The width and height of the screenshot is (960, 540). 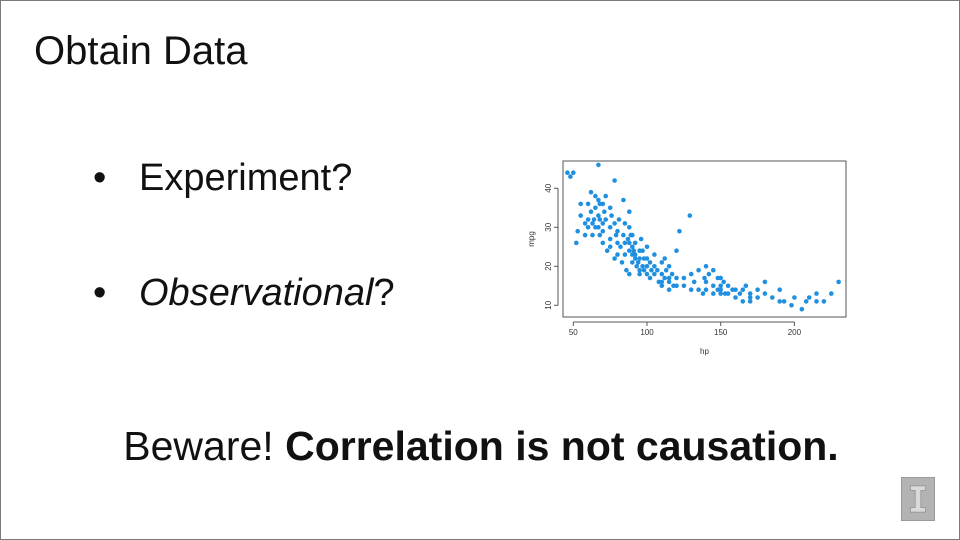 What do you see at coordinates (548, 304) in the screenshot?
I see `y-tick-label: 10` at bounding box center [548, 304].